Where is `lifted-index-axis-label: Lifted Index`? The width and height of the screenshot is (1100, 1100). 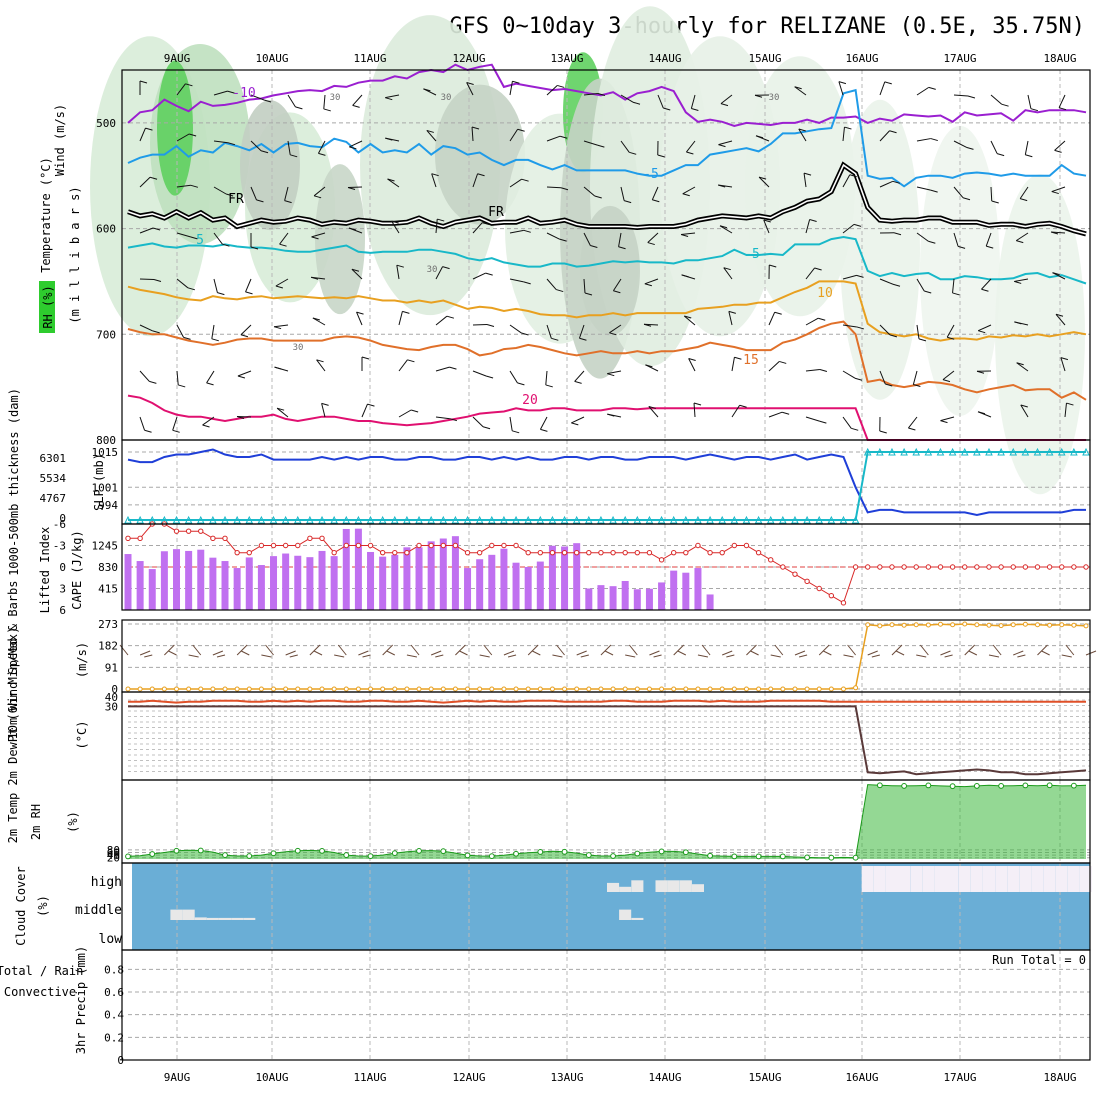
lifted-index-axis-label: Lifted Index is located at coordinates (45, 570).